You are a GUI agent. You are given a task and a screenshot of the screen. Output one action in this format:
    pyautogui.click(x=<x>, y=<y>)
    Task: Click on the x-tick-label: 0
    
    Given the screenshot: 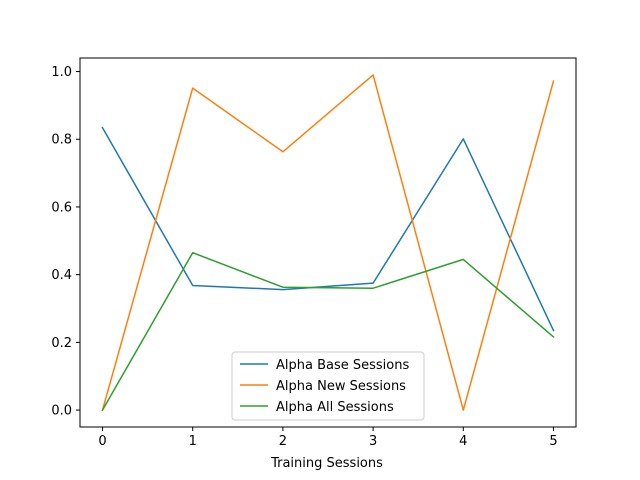 What is the action you would take?
    pyautogui.click(x=102, y=441)
    